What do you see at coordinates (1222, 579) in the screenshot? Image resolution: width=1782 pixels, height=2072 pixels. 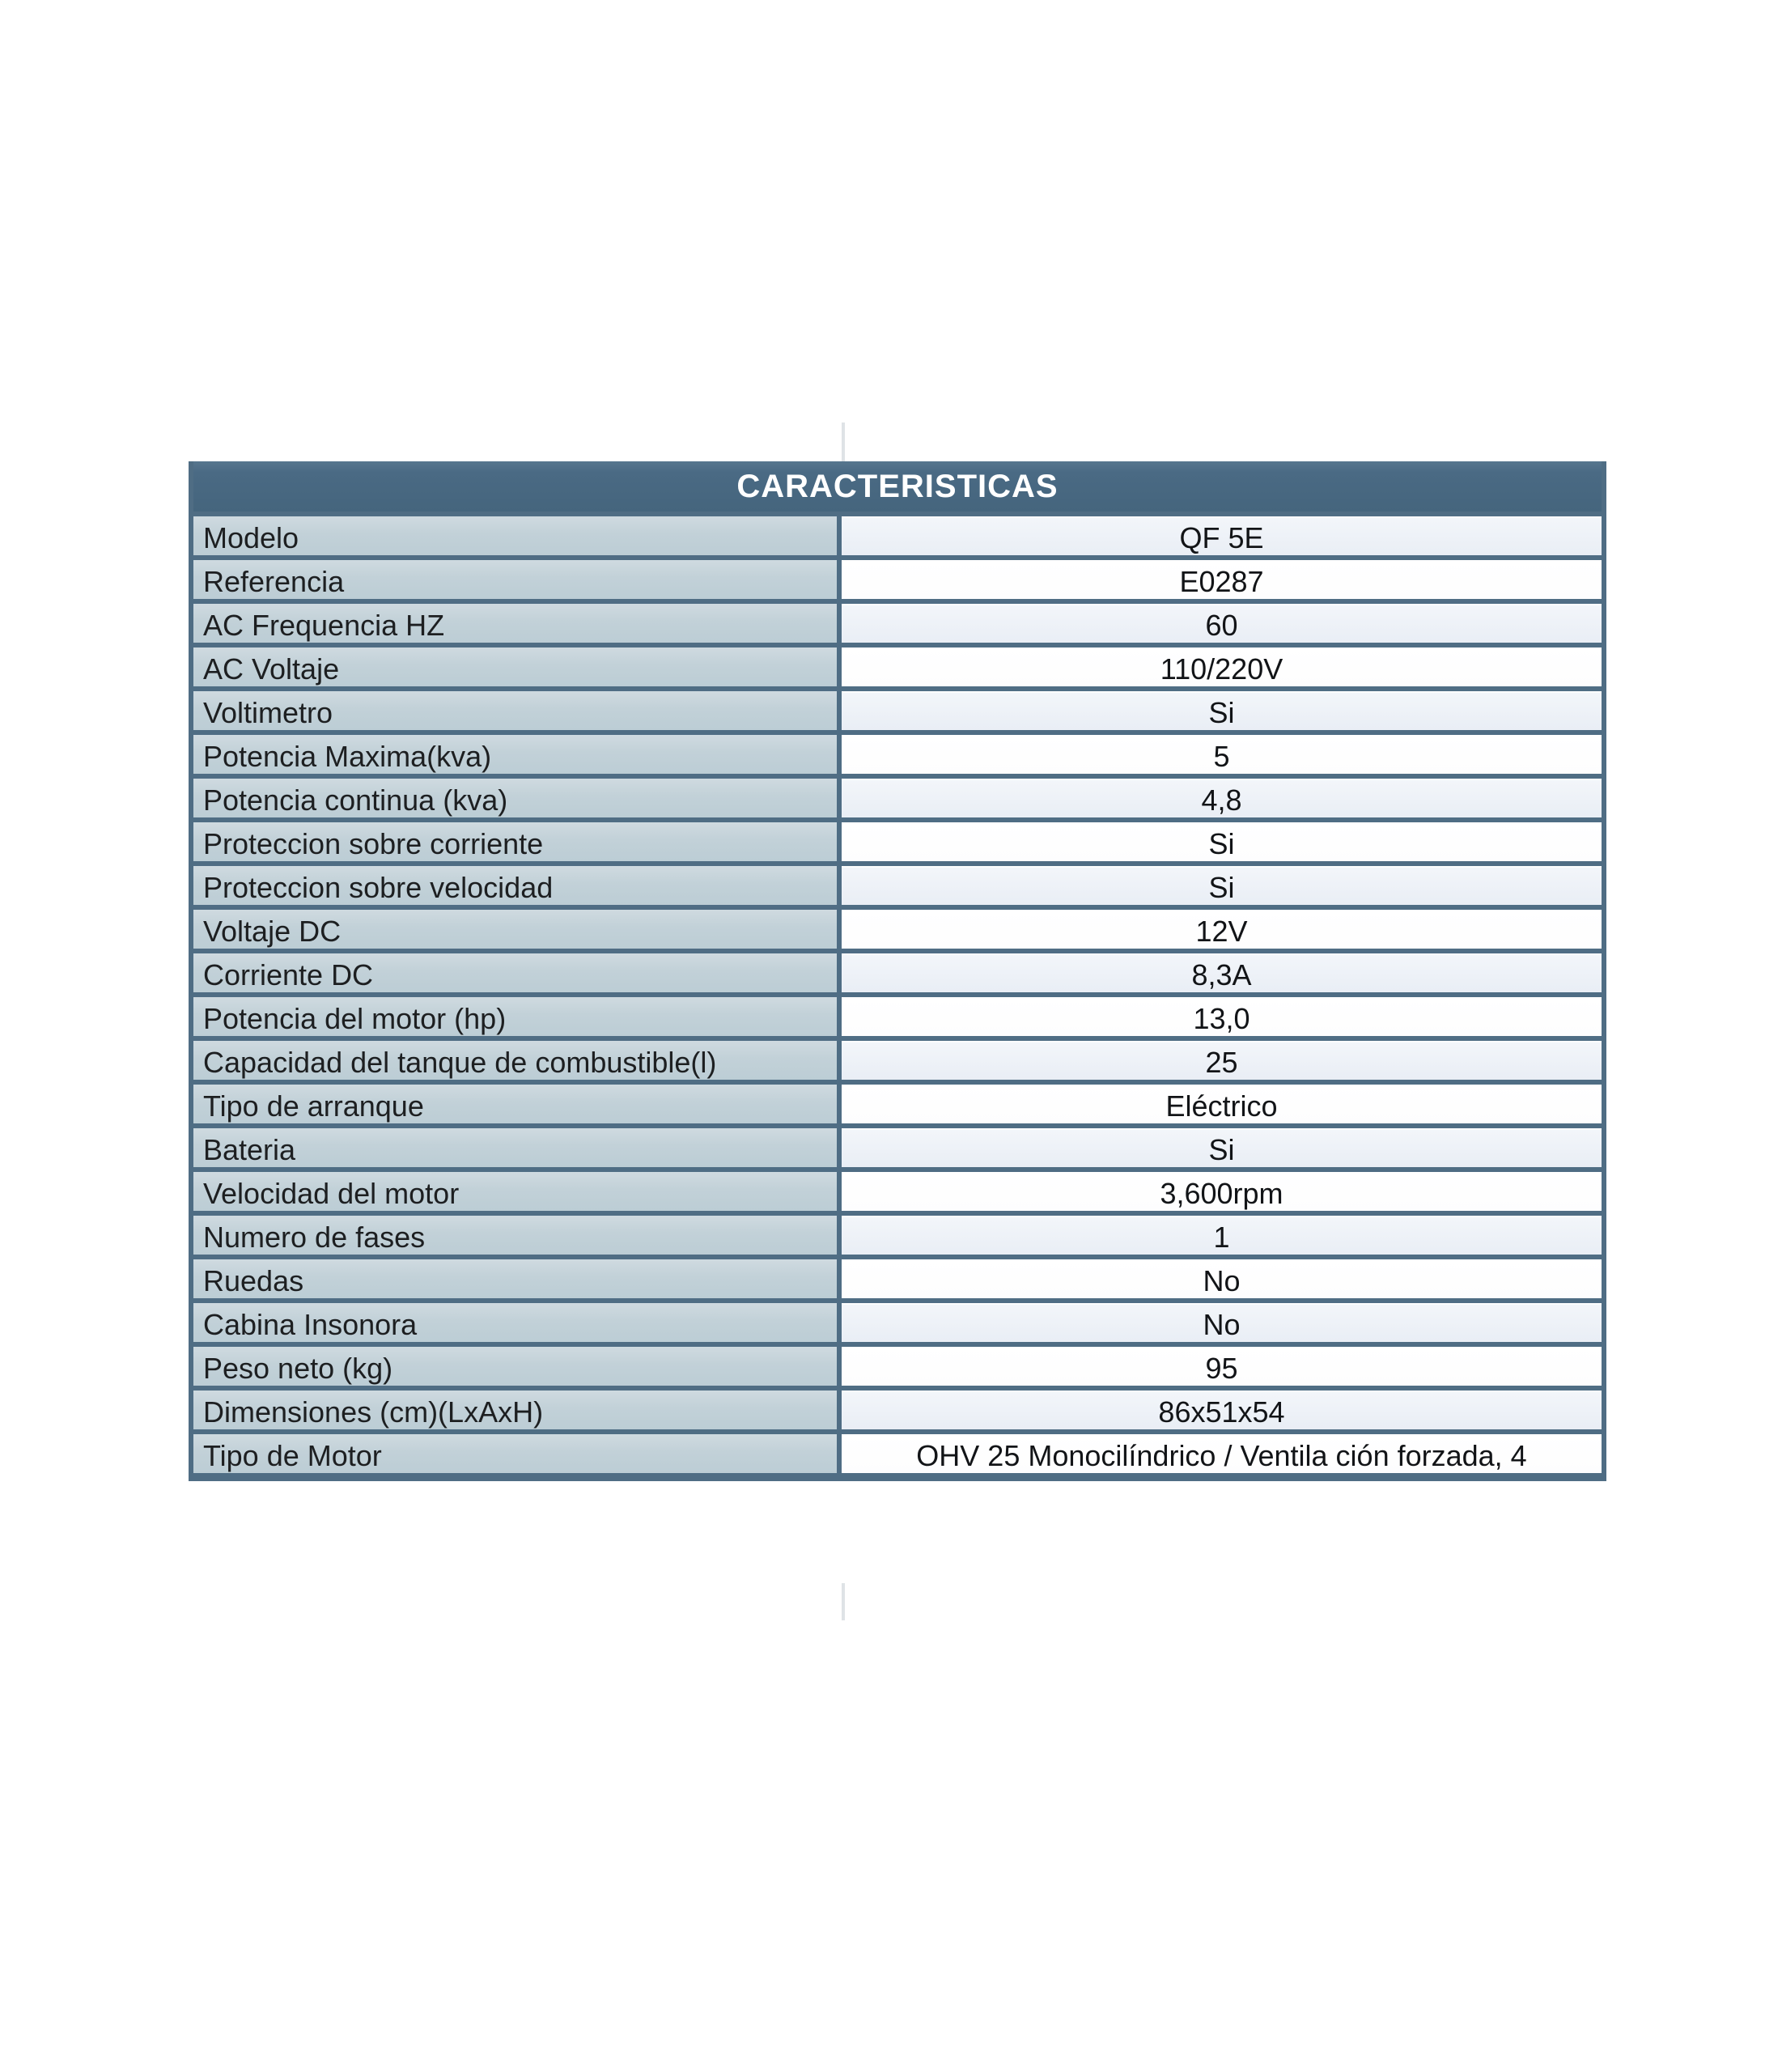 I see `spec-value: E0287` at bounding box center [1222, 579].